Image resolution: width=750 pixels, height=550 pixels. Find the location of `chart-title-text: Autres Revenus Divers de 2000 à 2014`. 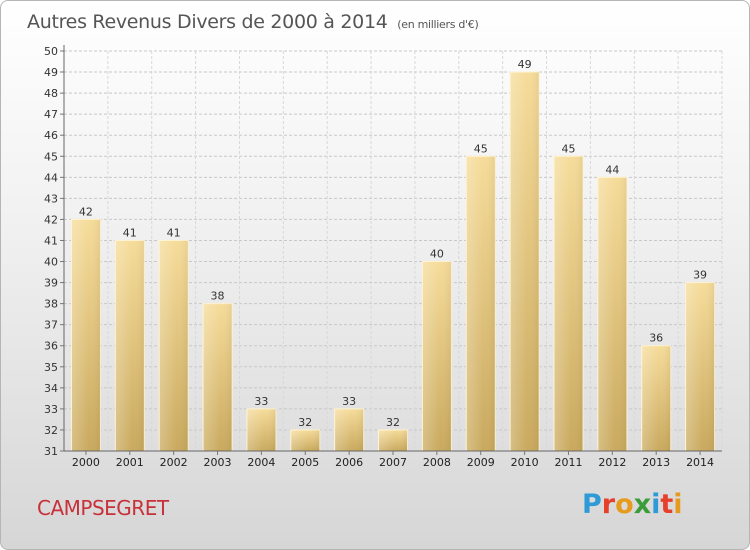

chart-title-text: Autres Revenus Divers de 2000 à 2014 is located at coordinates (207, 22).